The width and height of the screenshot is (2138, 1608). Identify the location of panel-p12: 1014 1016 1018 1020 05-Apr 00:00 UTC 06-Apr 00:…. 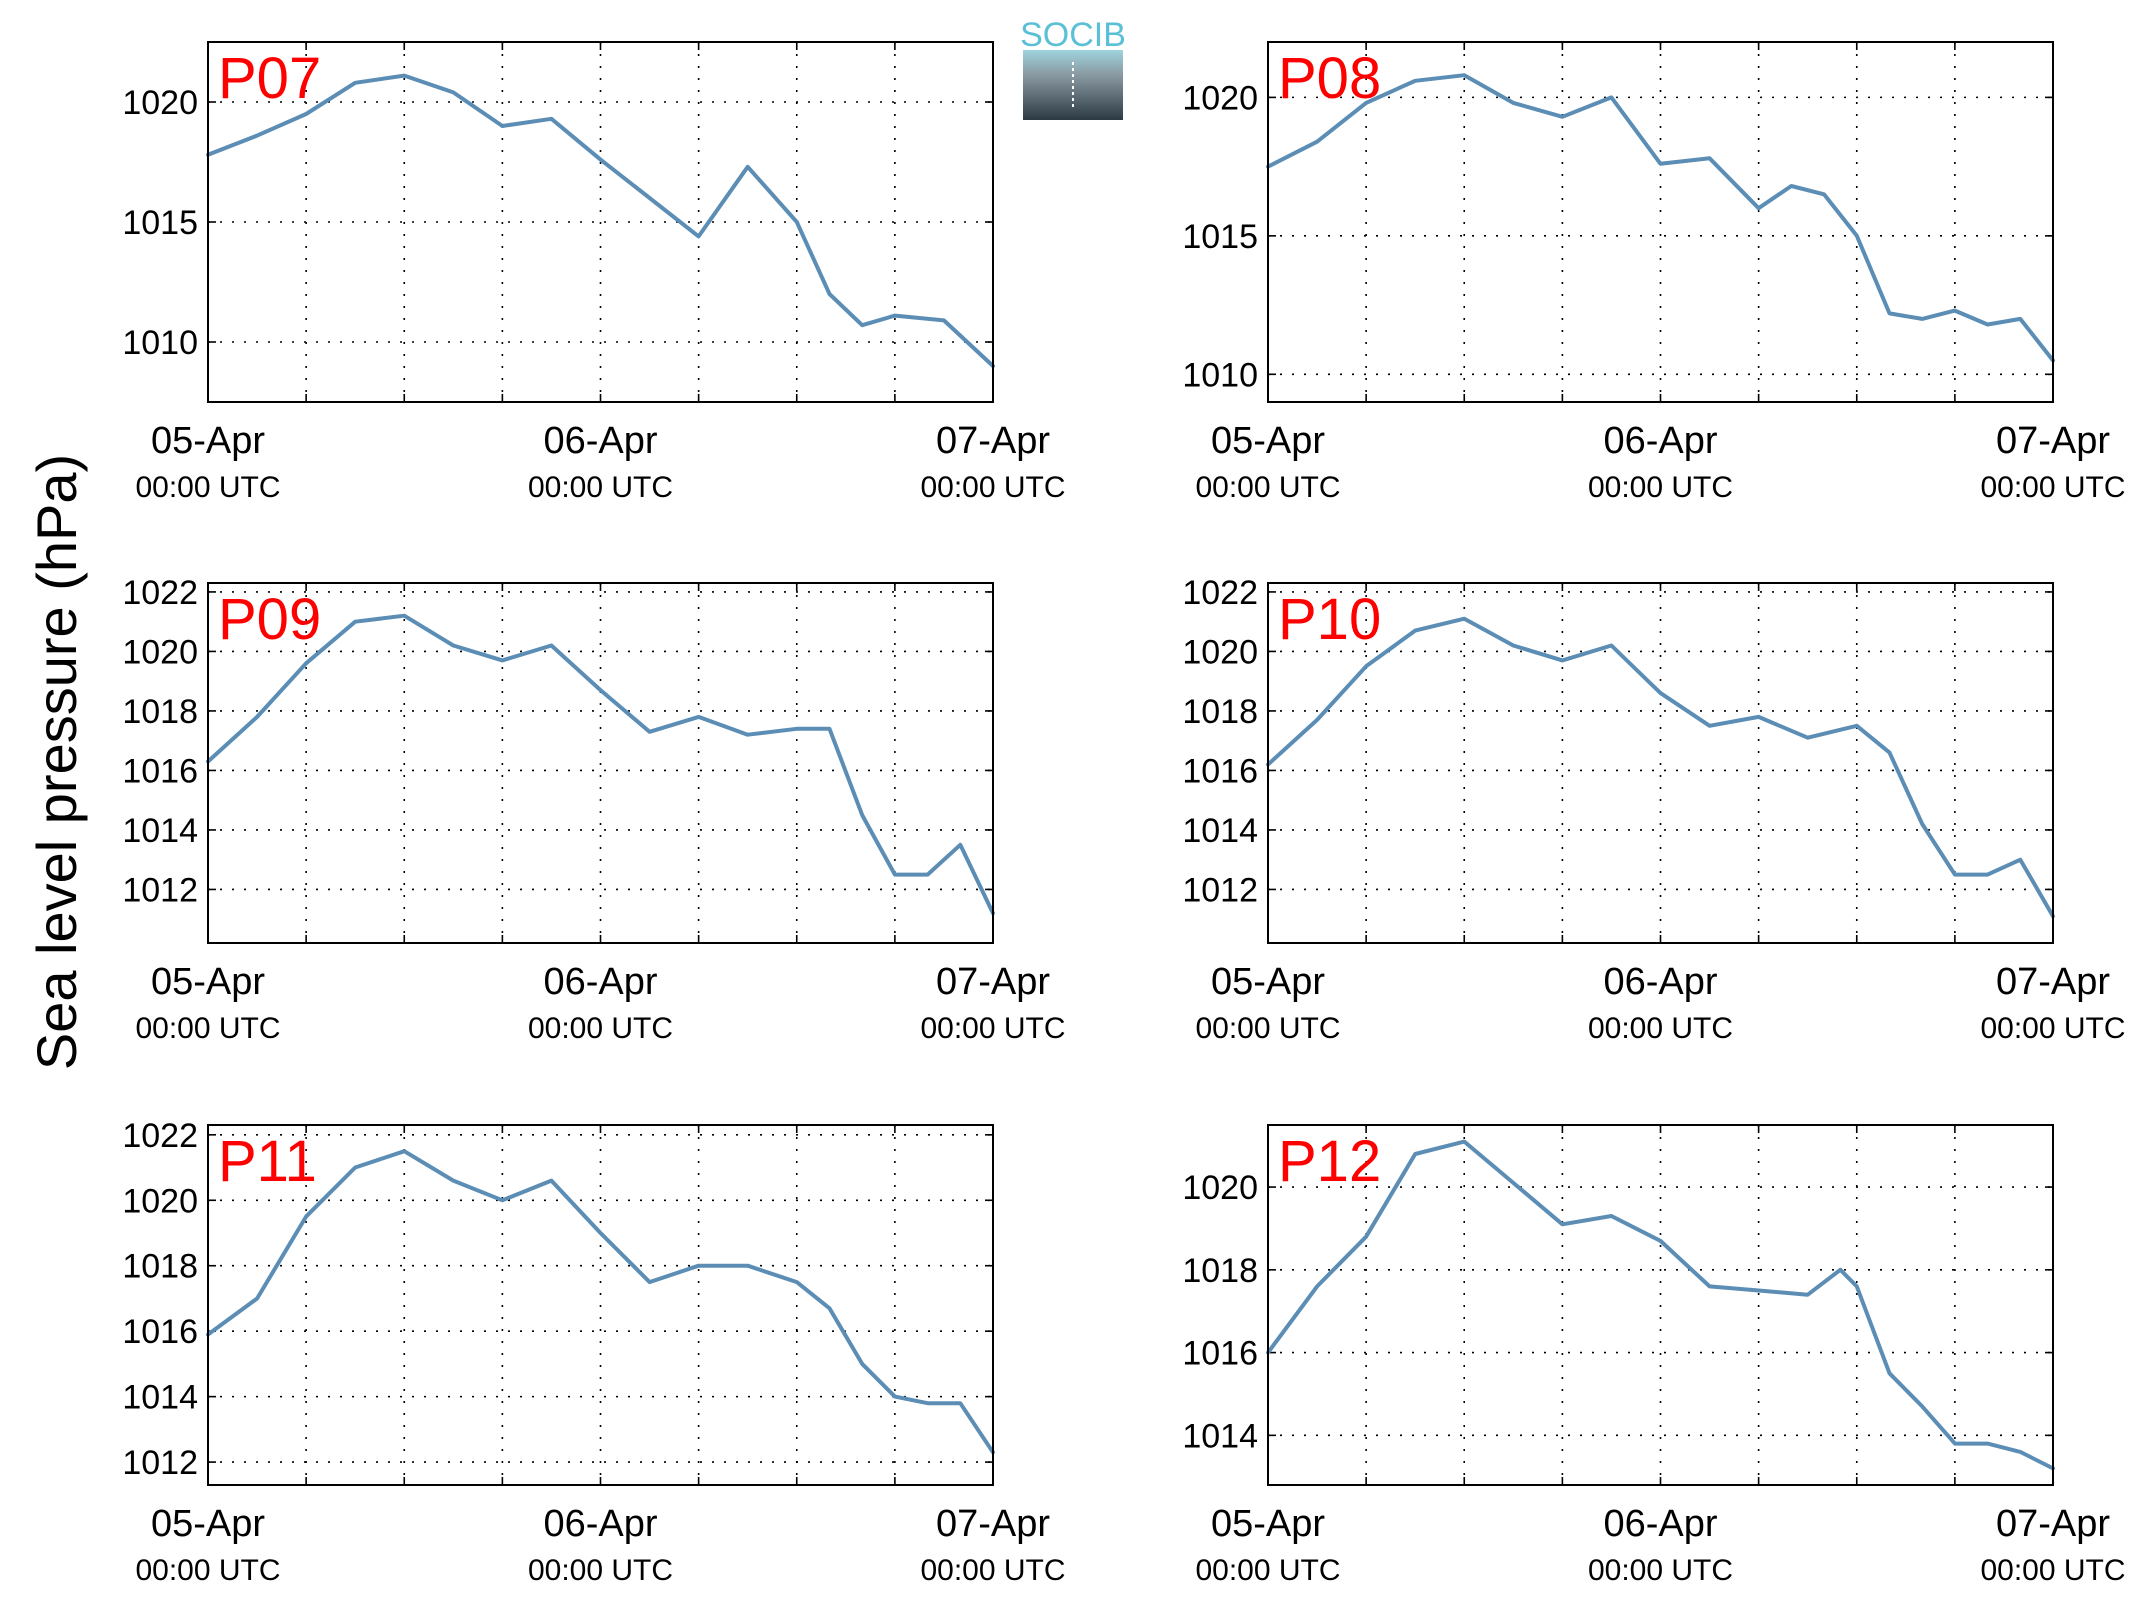
(1654, 1355).